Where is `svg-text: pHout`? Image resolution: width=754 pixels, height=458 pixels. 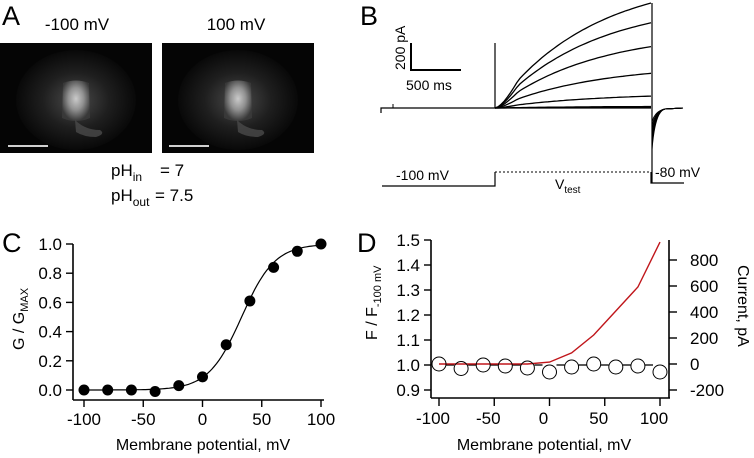 svg-text: pHout is located at coordinates (130, 197).